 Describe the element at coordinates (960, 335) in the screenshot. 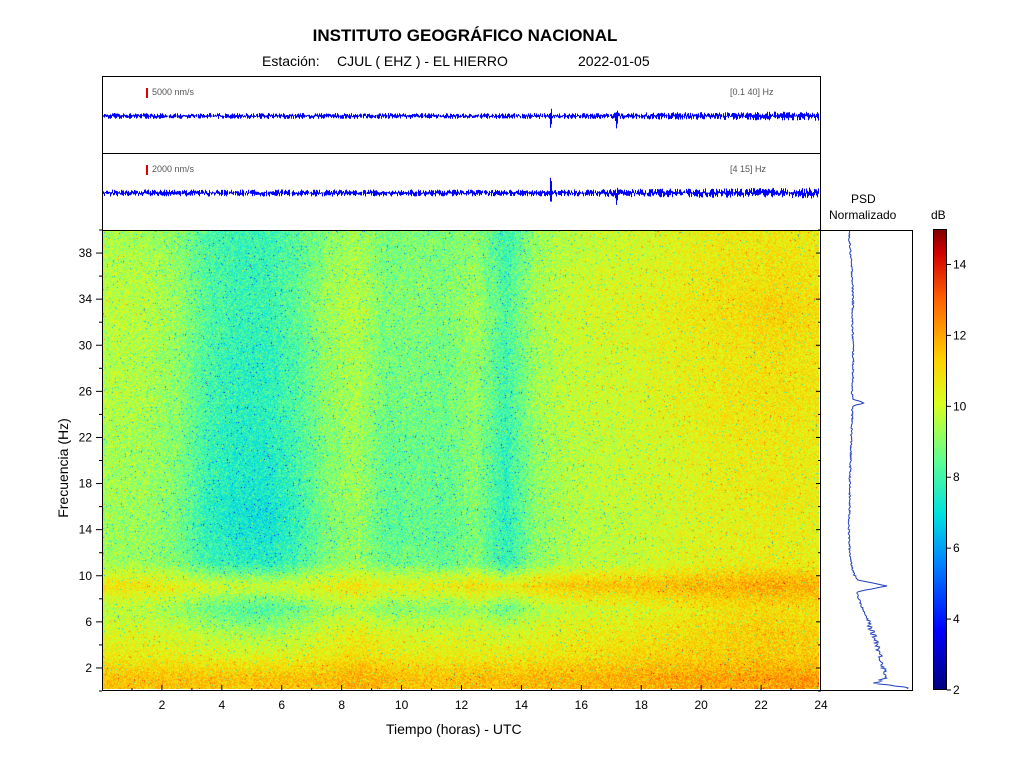

I see `colorbar-tick-label: 12` at that location.